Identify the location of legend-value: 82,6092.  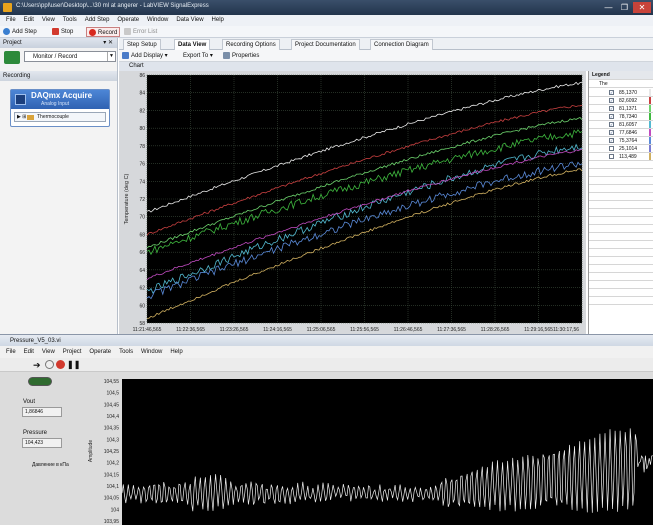
(628, 101).